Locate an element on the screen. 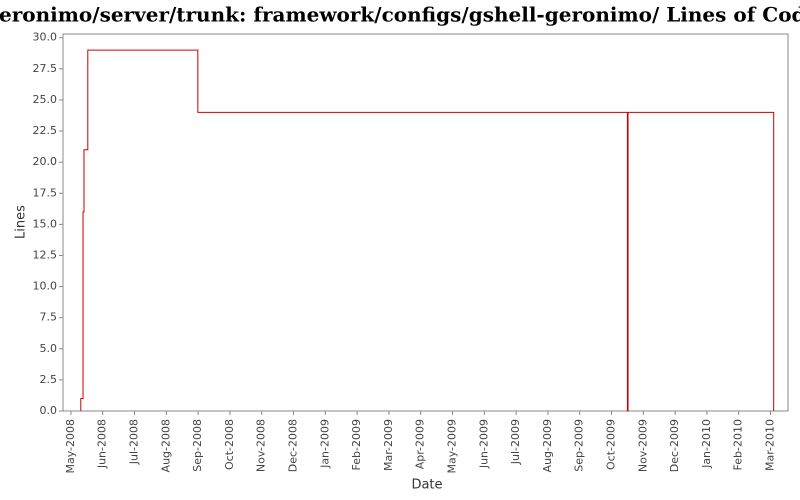  y-tick-label: 7.5 is located at coordinates (49, 317).